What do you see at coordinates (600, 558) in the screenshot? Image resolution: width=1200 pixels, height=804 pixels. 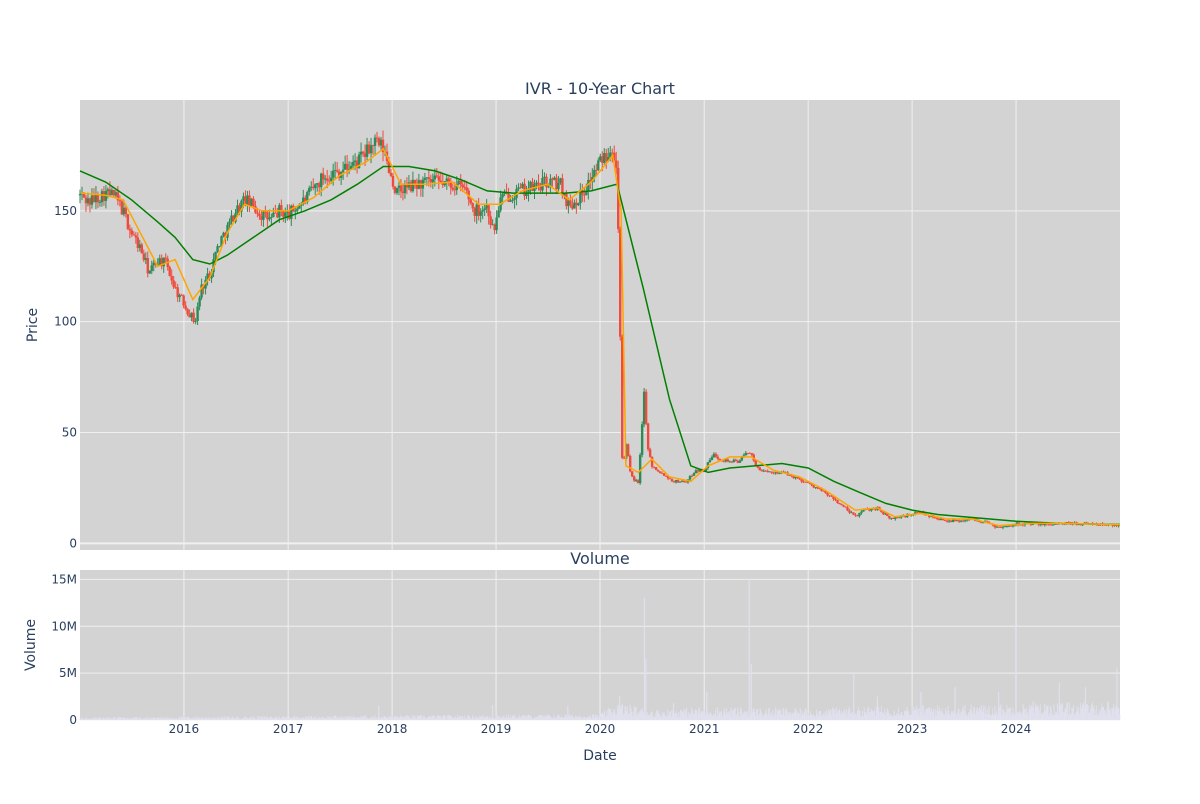 I see `volume-subplot-title: Volume` at bounding box center [600, 558].